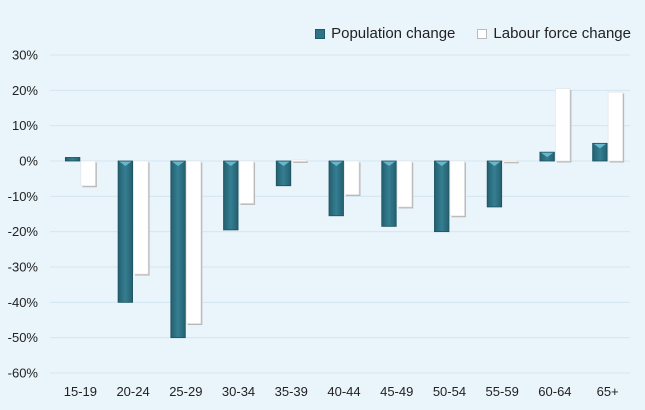 The image size is (645, 410). Describe the element at coordinates (449, 391) in the screenshot. I see `x-tick-label: 50-54` at that location.